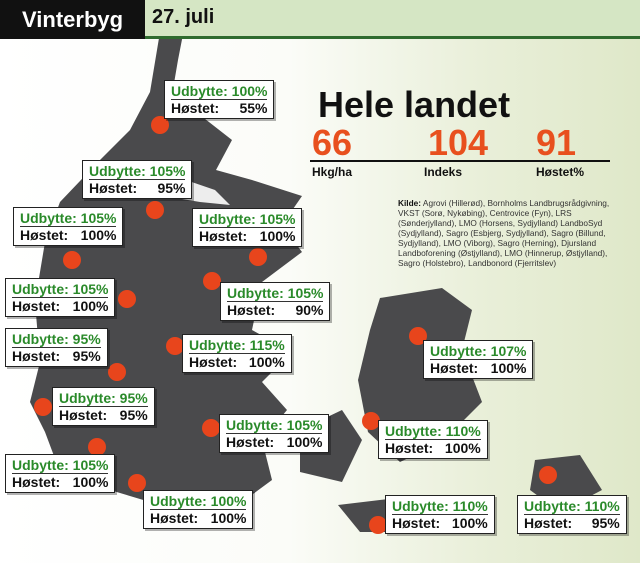 The image size is (640, 563). I want to click on zealand, so click(420, 375).